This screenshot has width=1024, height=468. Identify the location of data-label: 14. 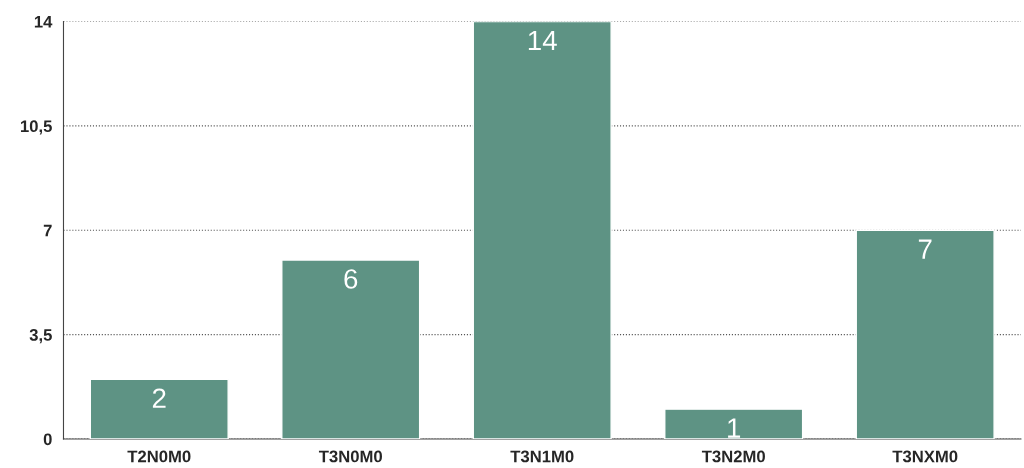
(542, 40).